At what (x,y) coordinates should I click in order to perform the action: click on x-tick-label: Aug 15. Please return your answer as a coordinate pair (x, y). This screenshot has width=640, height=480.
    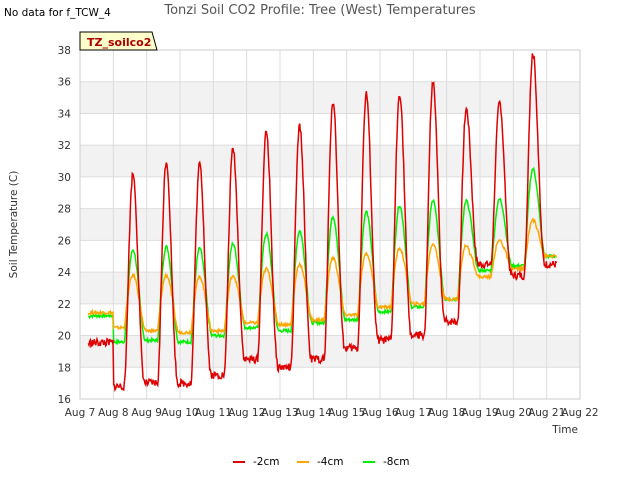
    Looking at the image, I should click on (346, 413).